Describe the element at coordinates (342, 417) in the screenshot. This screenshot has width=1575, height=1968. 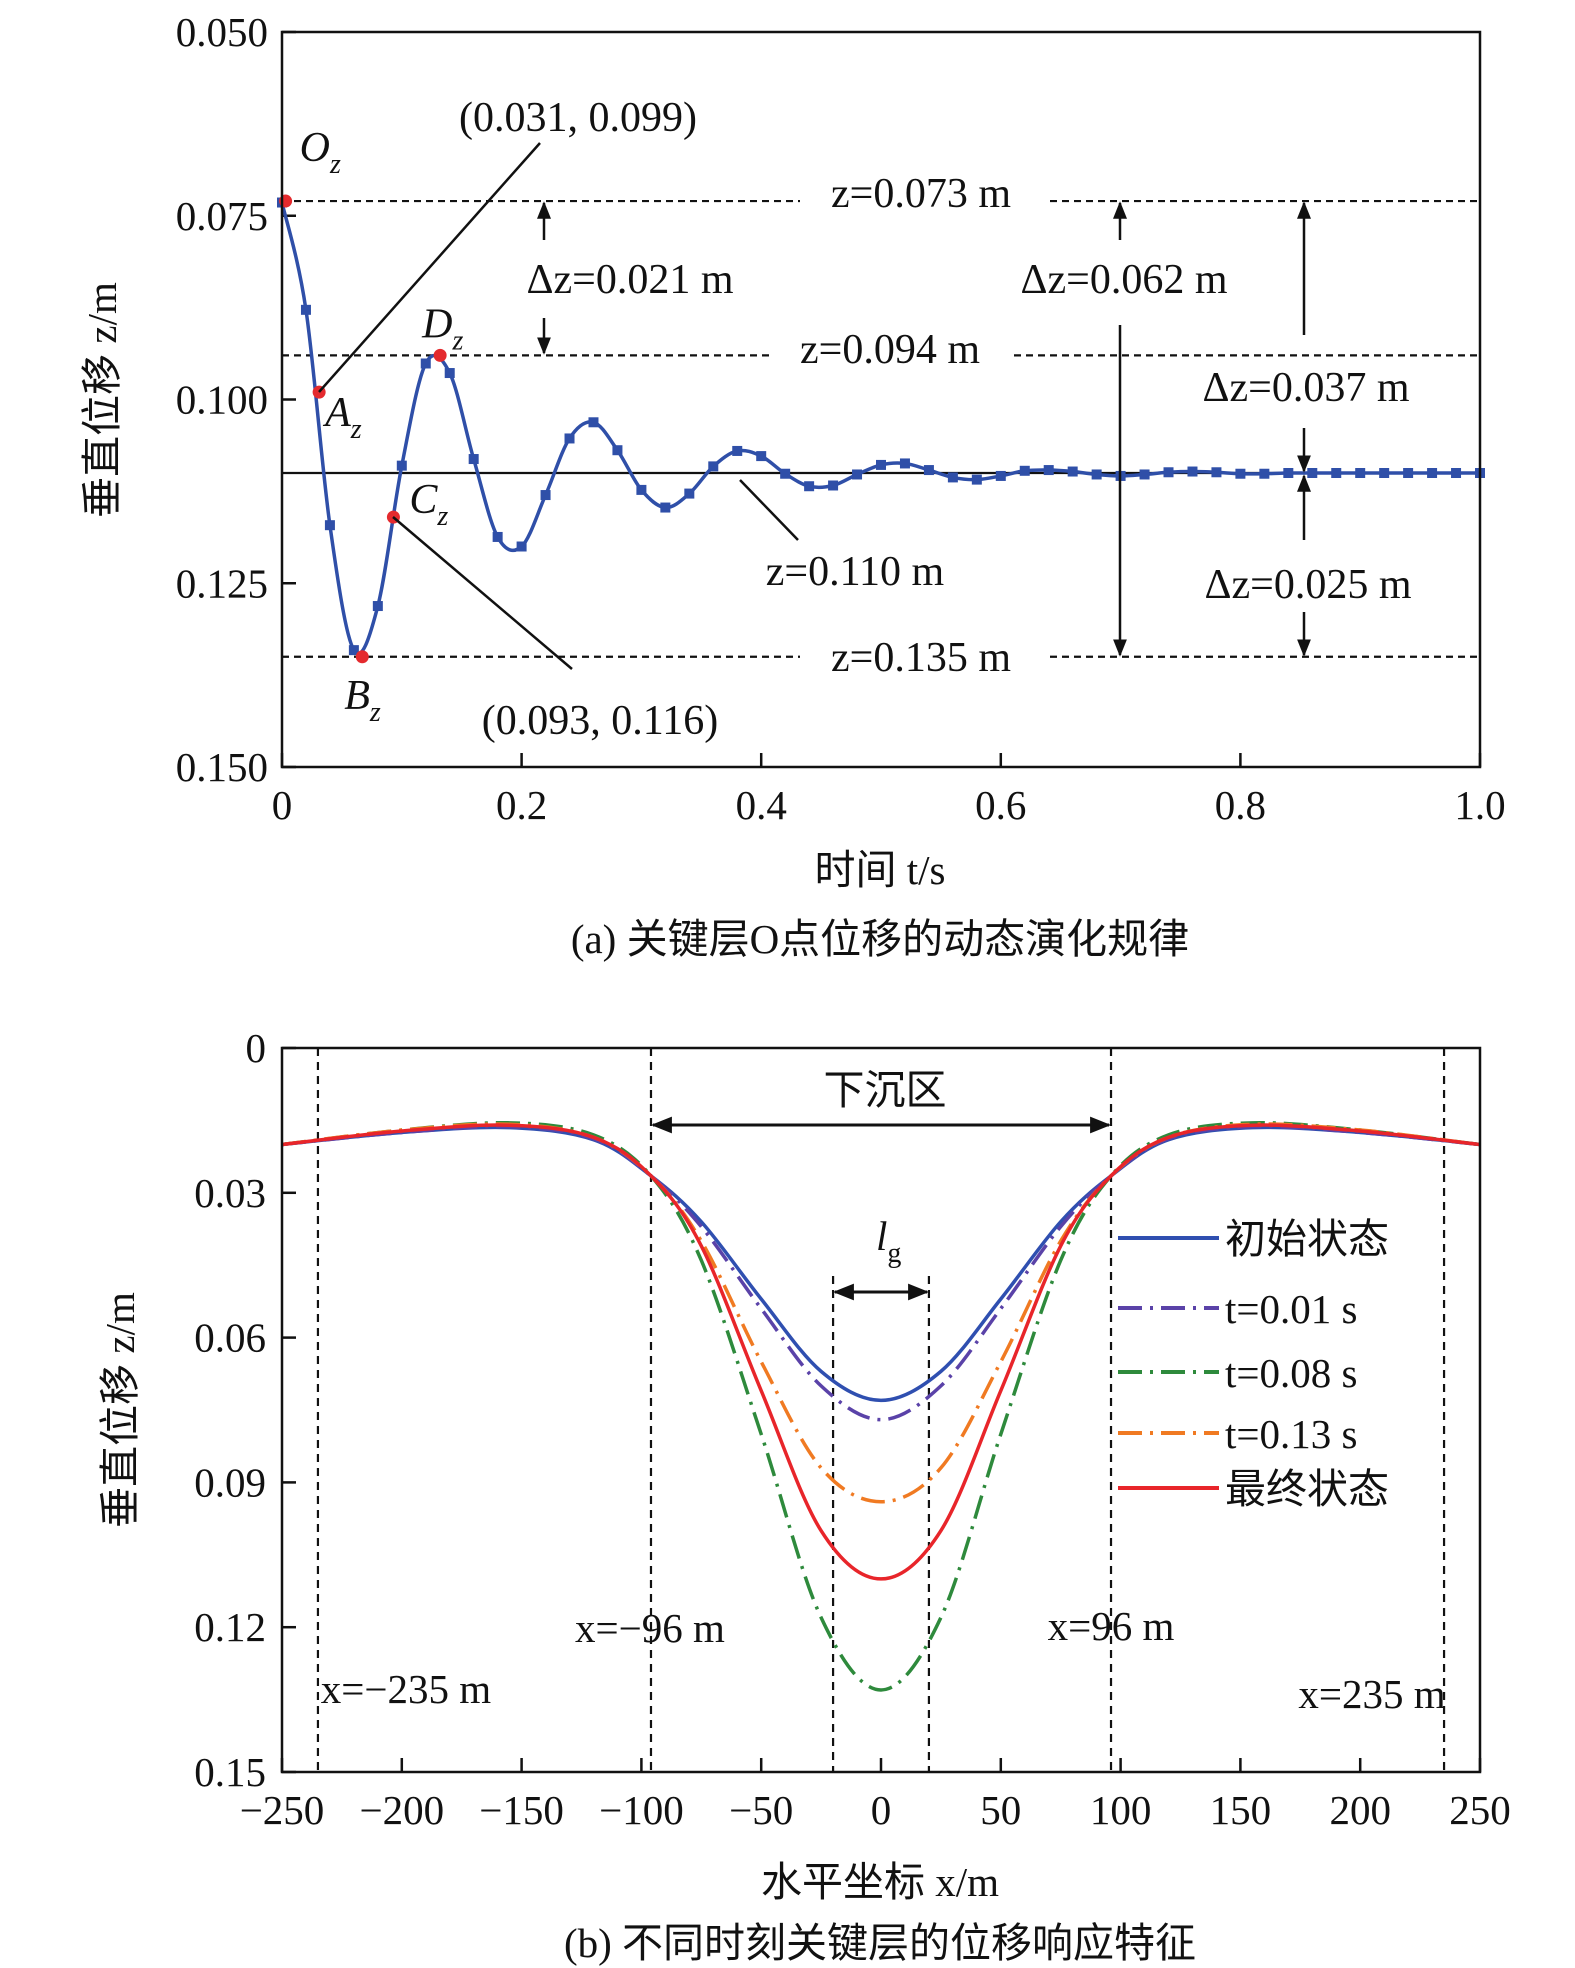
I see `key-point-label-a: Az` at that location.